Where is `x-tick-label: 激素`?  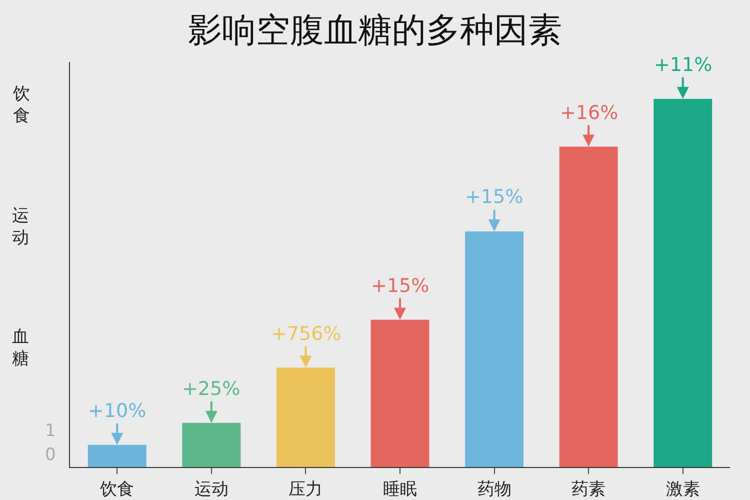 x-tick-label: 激素 is located at coordinates (683, 489).